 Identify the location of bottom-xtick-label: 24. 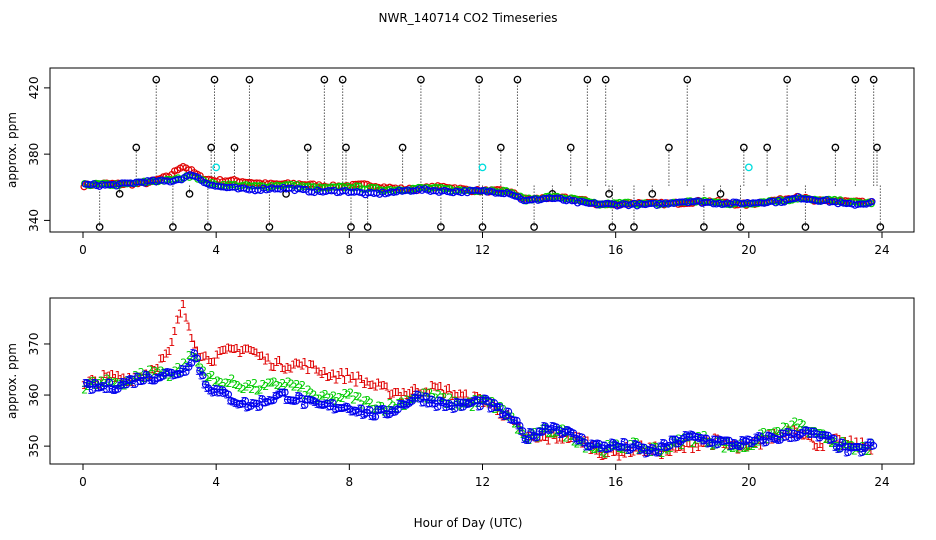
(881, 482).